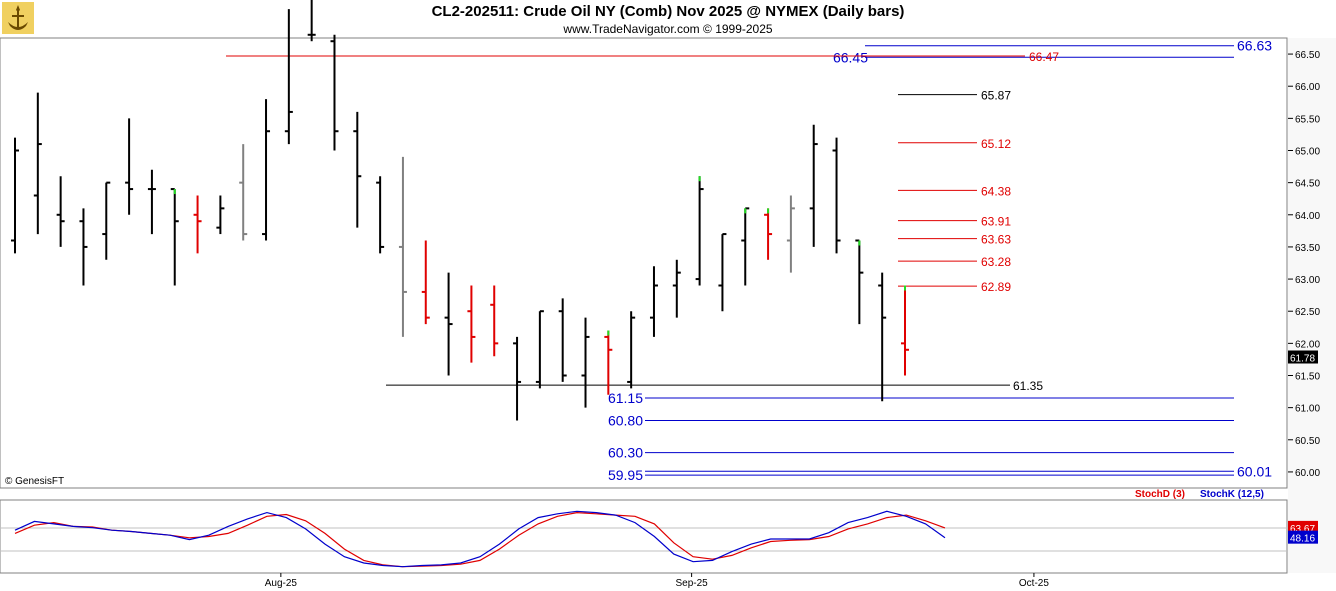 The image size is (1336, 591). I want to click on level-label-66-47: 66.47, so click(1044, 57).